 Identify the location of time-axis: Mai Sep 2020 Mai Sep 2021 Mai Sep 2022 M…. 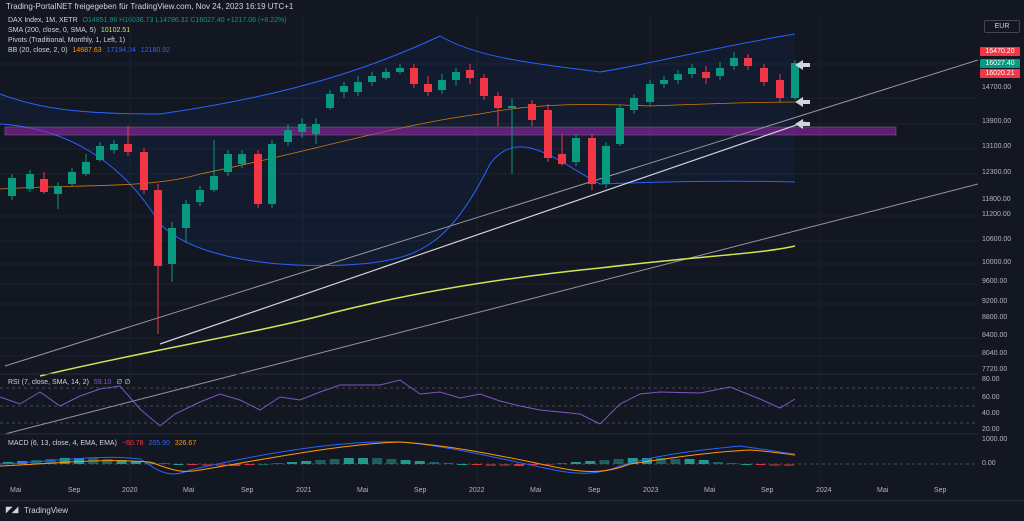
(489, 492).